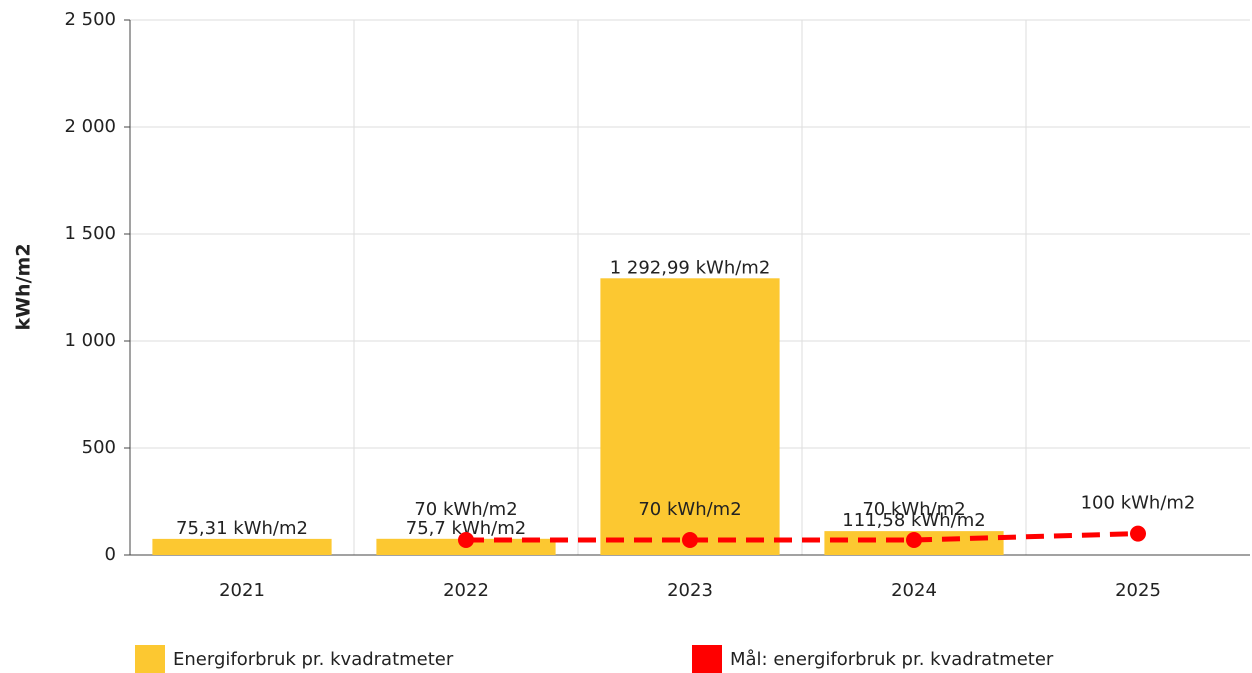 The image size is (1252, 673). Describe the element at coordinates (914, 590) in the screenshot. I see `x-tick-label: 2024` at that location.